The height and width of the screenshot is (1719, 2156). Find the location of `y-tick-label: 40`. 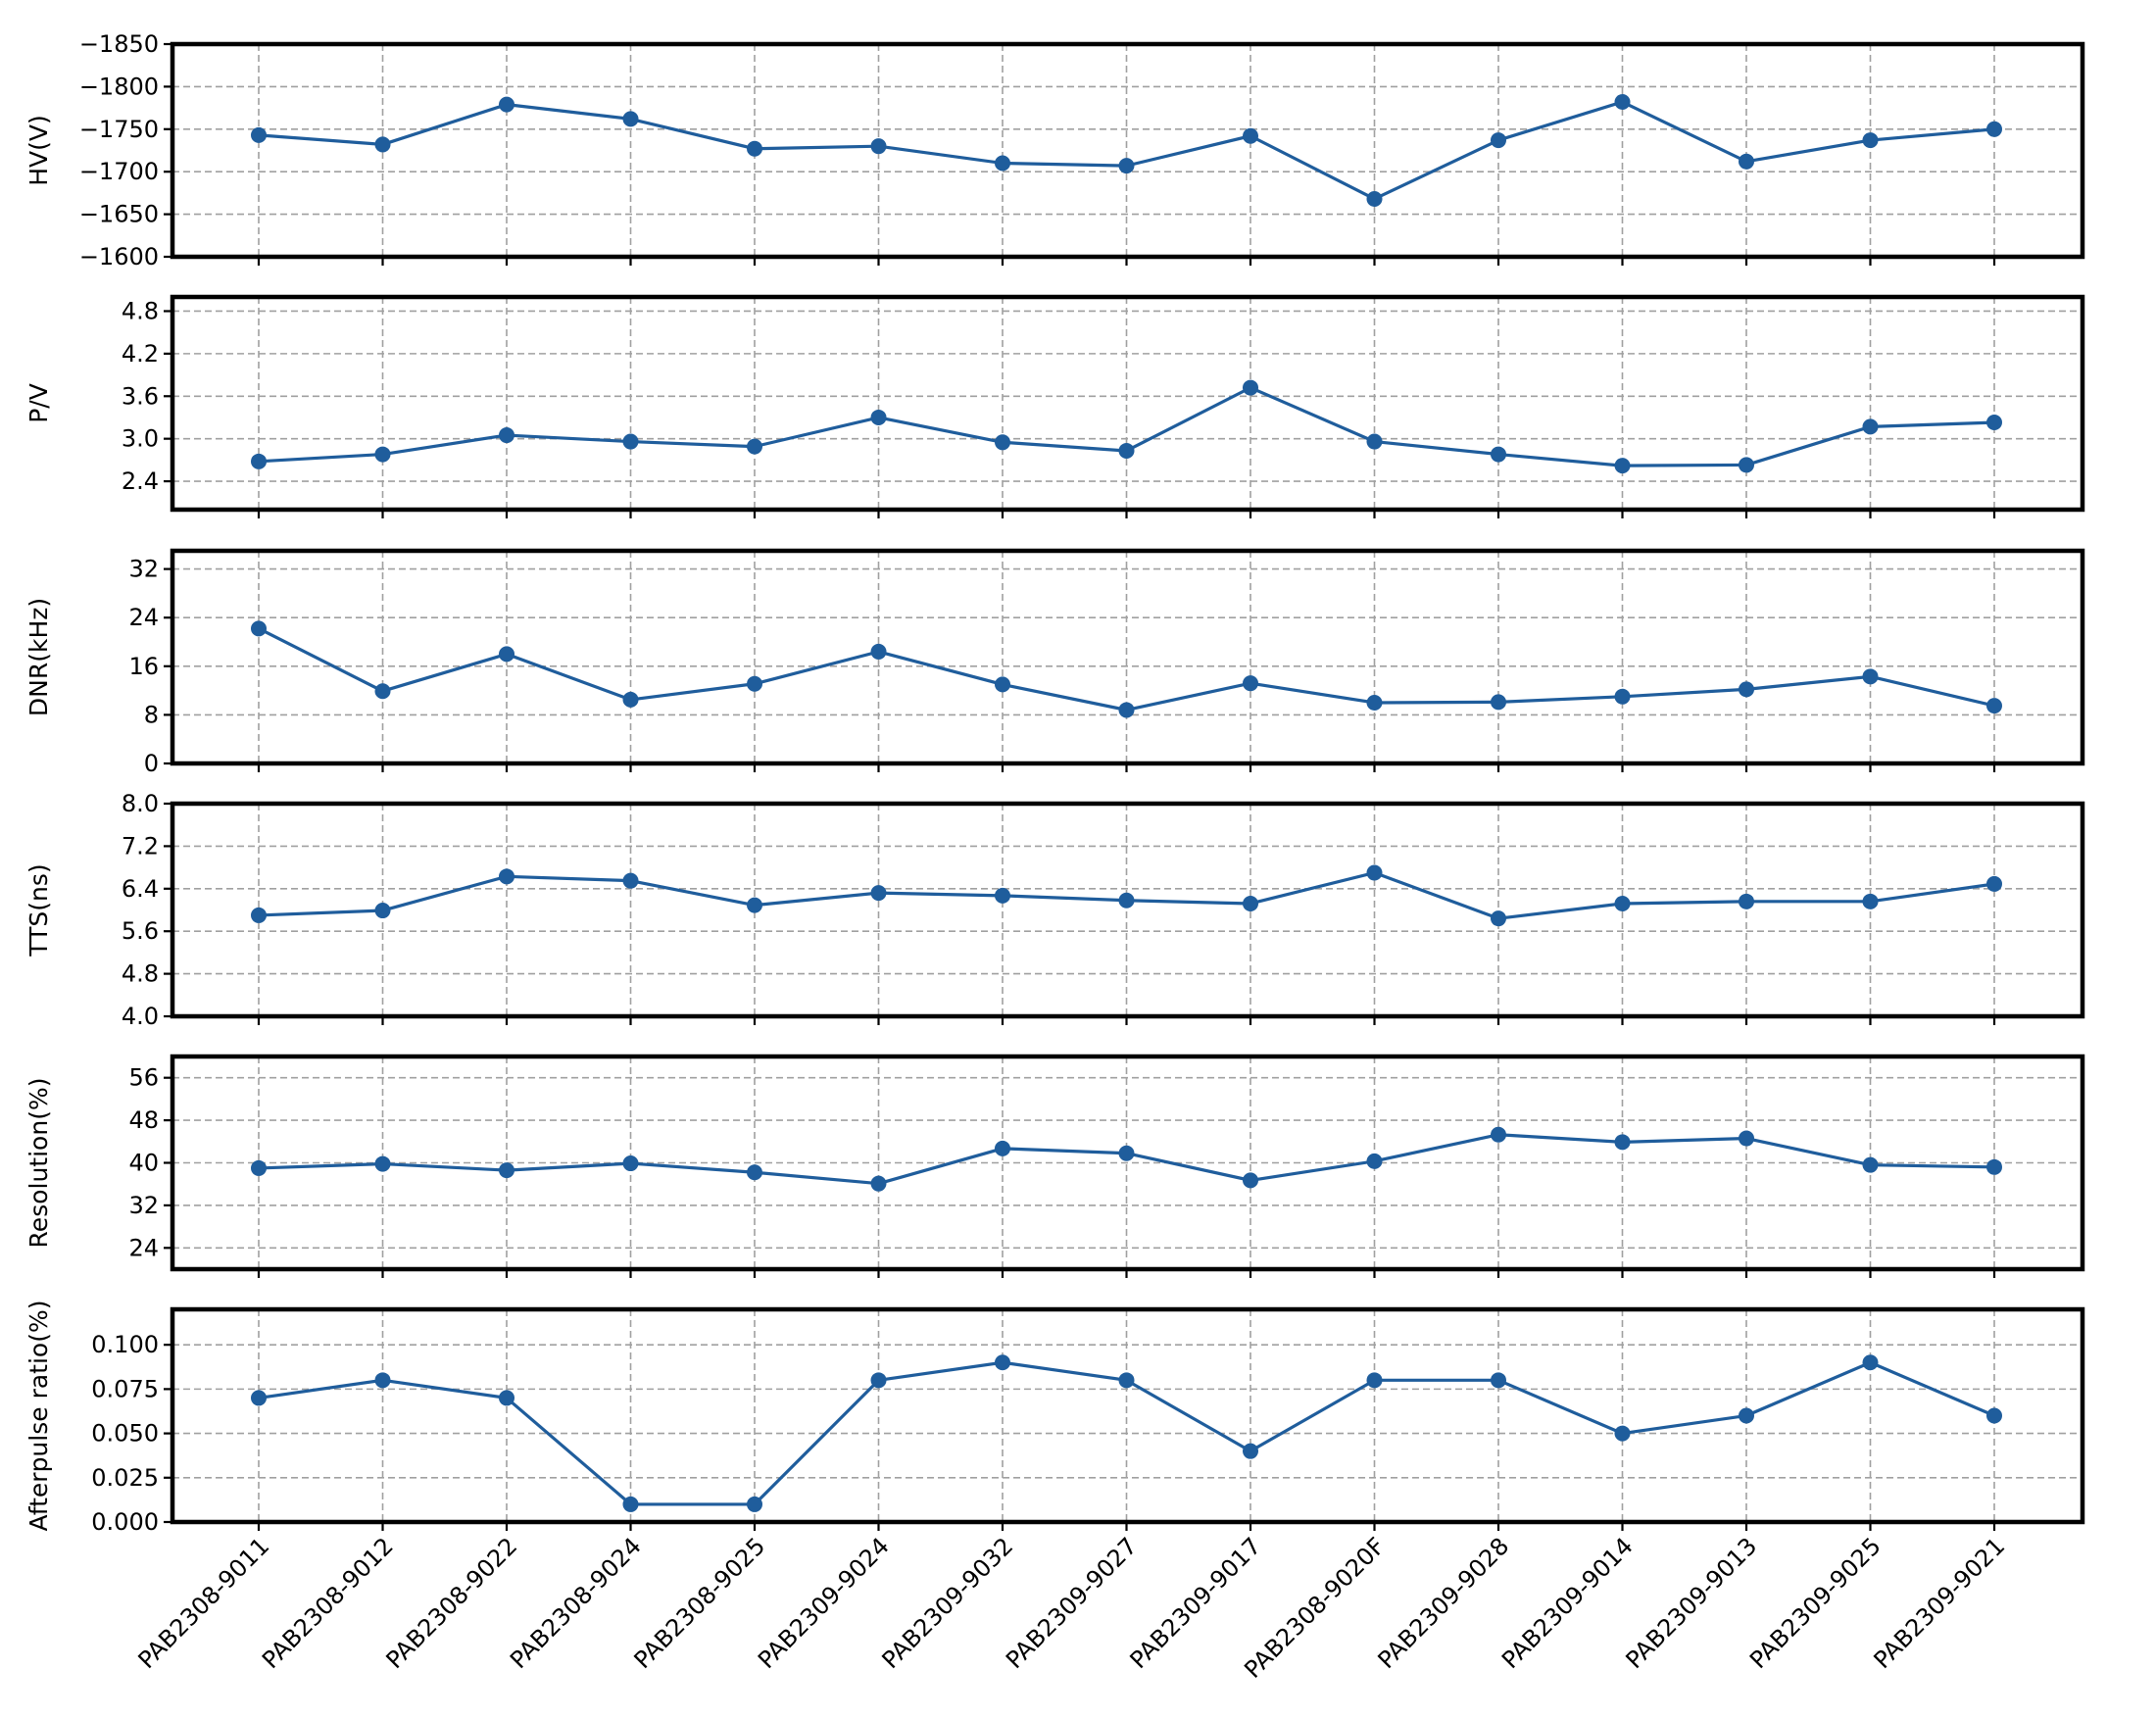

y-tick-label: 40 is located at coordinates (143, 1163).